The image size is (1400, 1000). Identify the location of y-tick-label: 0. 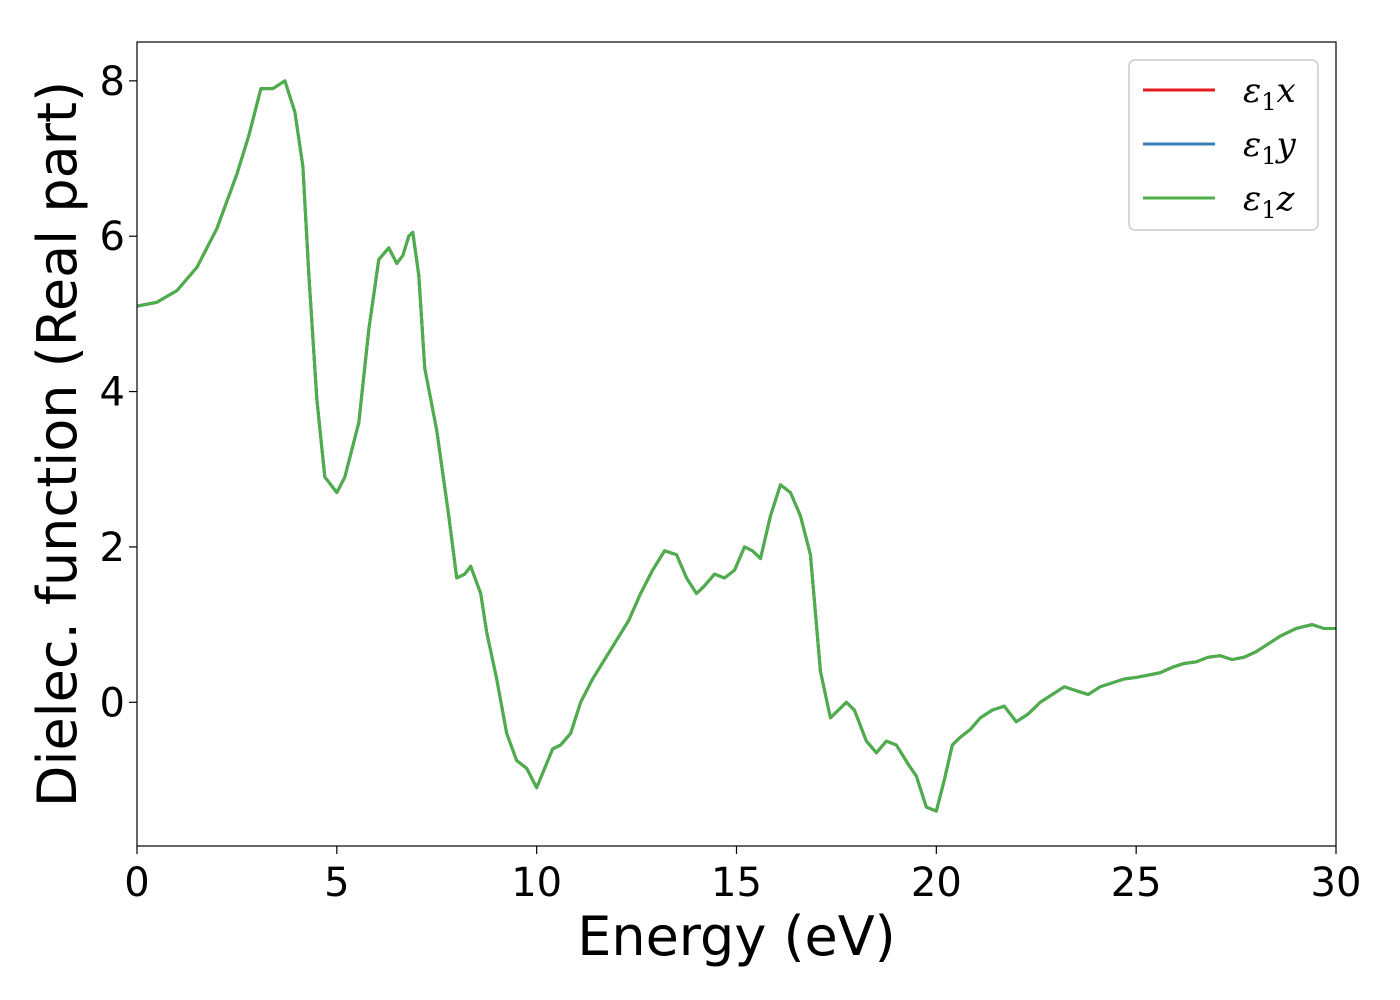
(112, 703).